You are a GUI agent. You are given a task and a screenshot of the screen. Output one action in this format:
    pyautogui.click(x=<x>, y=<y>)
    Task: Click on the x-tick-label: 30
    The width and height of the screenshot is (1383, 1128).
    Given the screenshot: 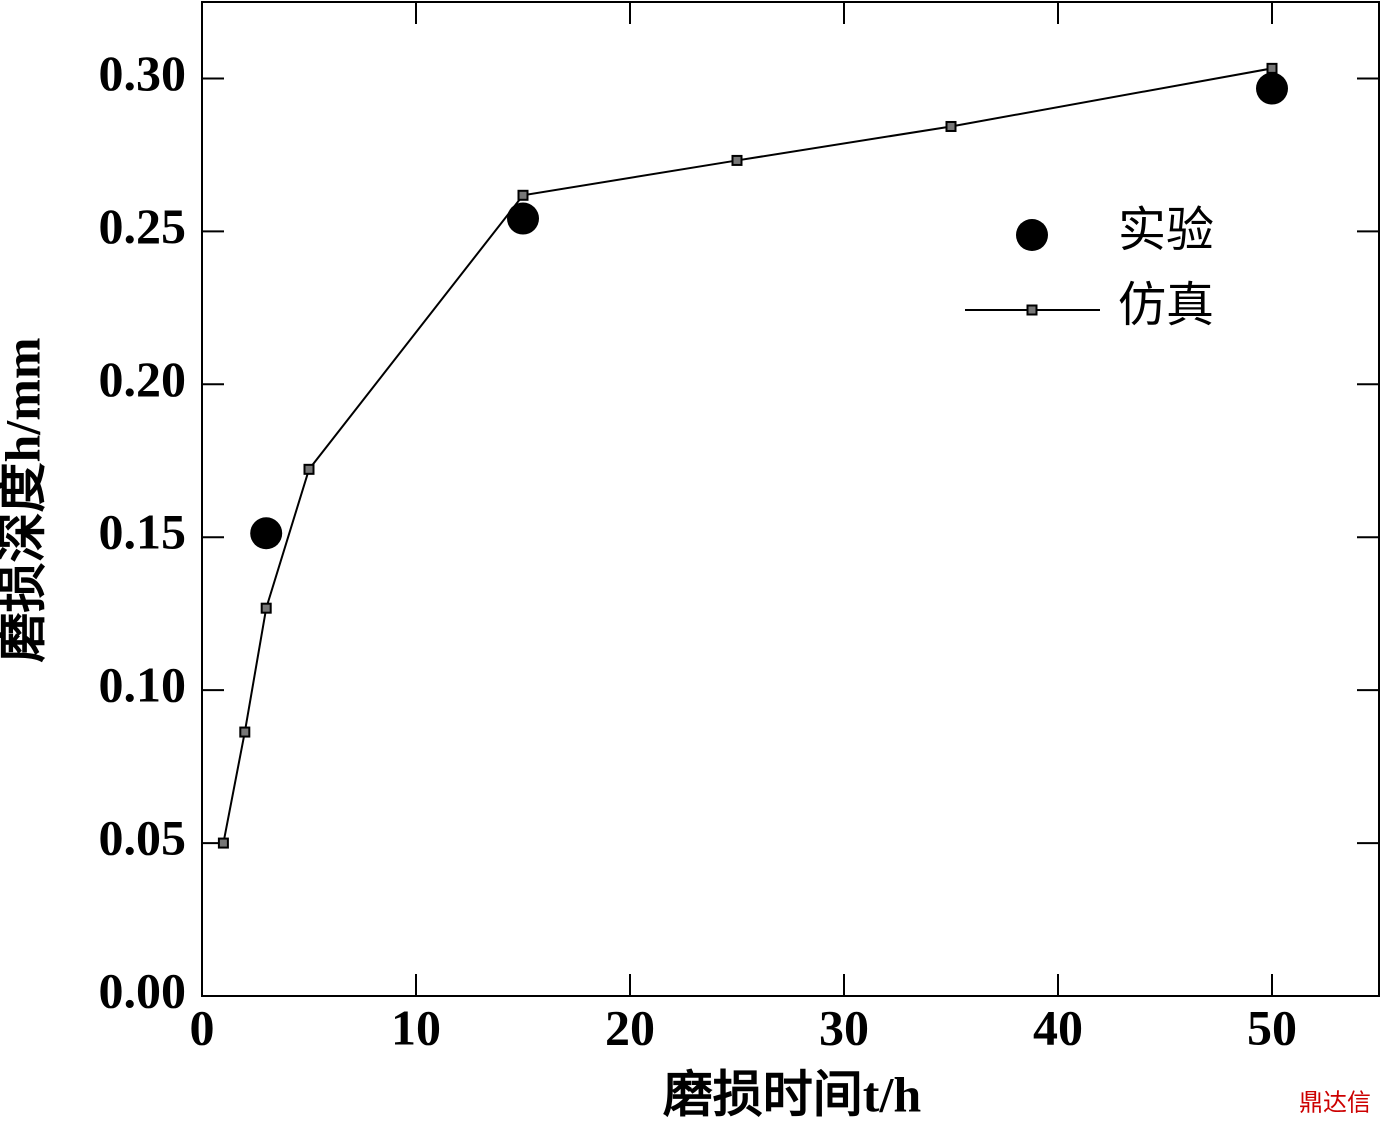 What is the action you would take?
    pyautogui.click(x=844, y=1027)
    